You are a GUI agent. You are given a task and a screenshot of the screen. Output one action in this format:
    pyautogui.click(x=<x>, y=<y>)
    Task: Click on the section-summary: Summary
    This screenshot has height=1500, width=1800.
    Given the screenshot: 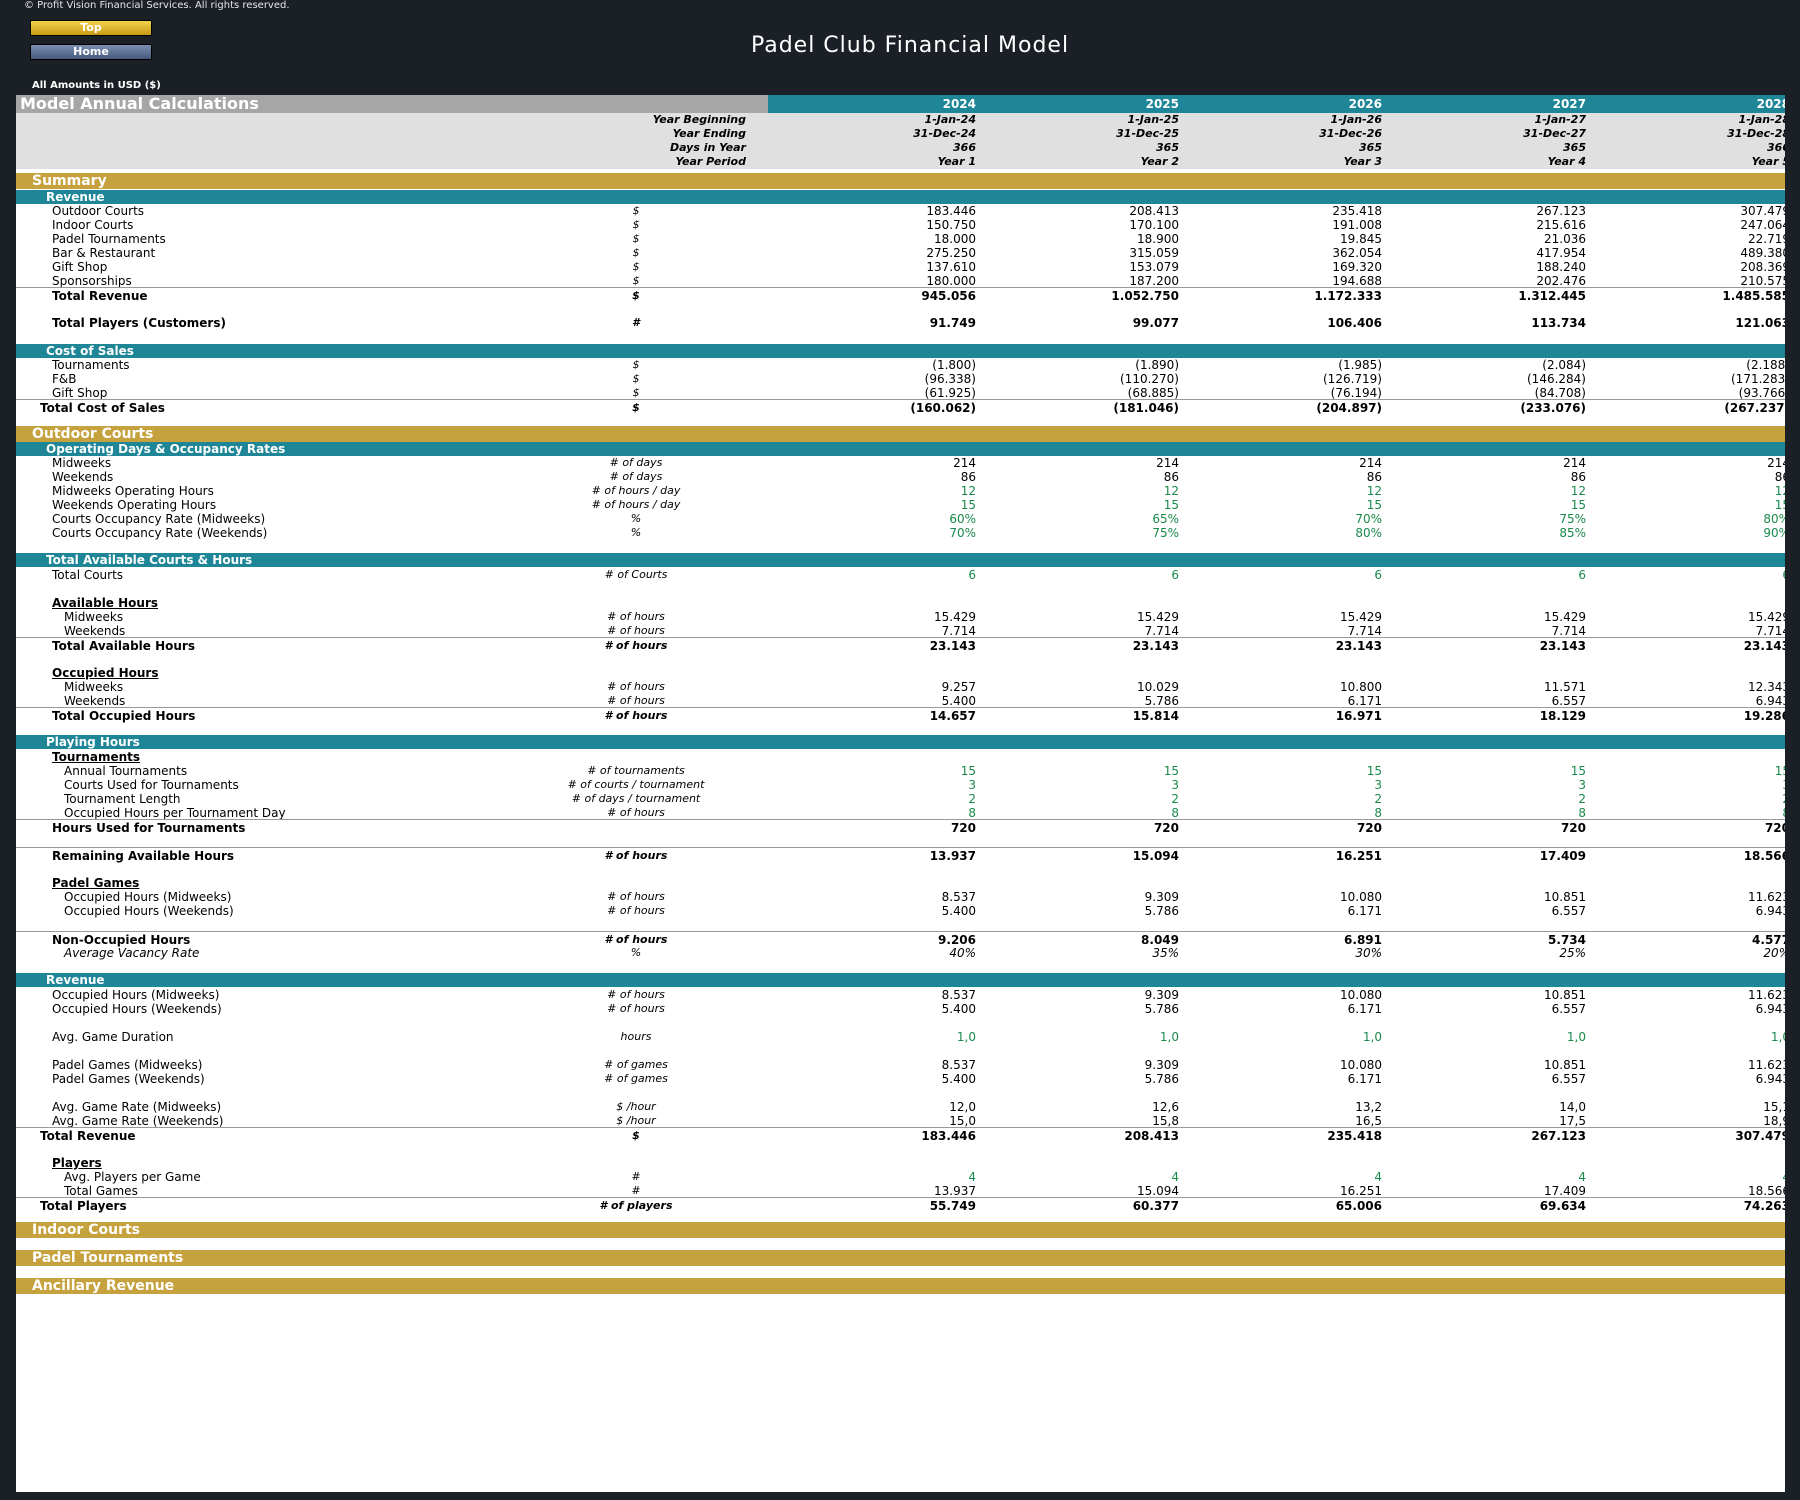 What is the action you would take?
    pyautogui.click(x=900, y=181)
    